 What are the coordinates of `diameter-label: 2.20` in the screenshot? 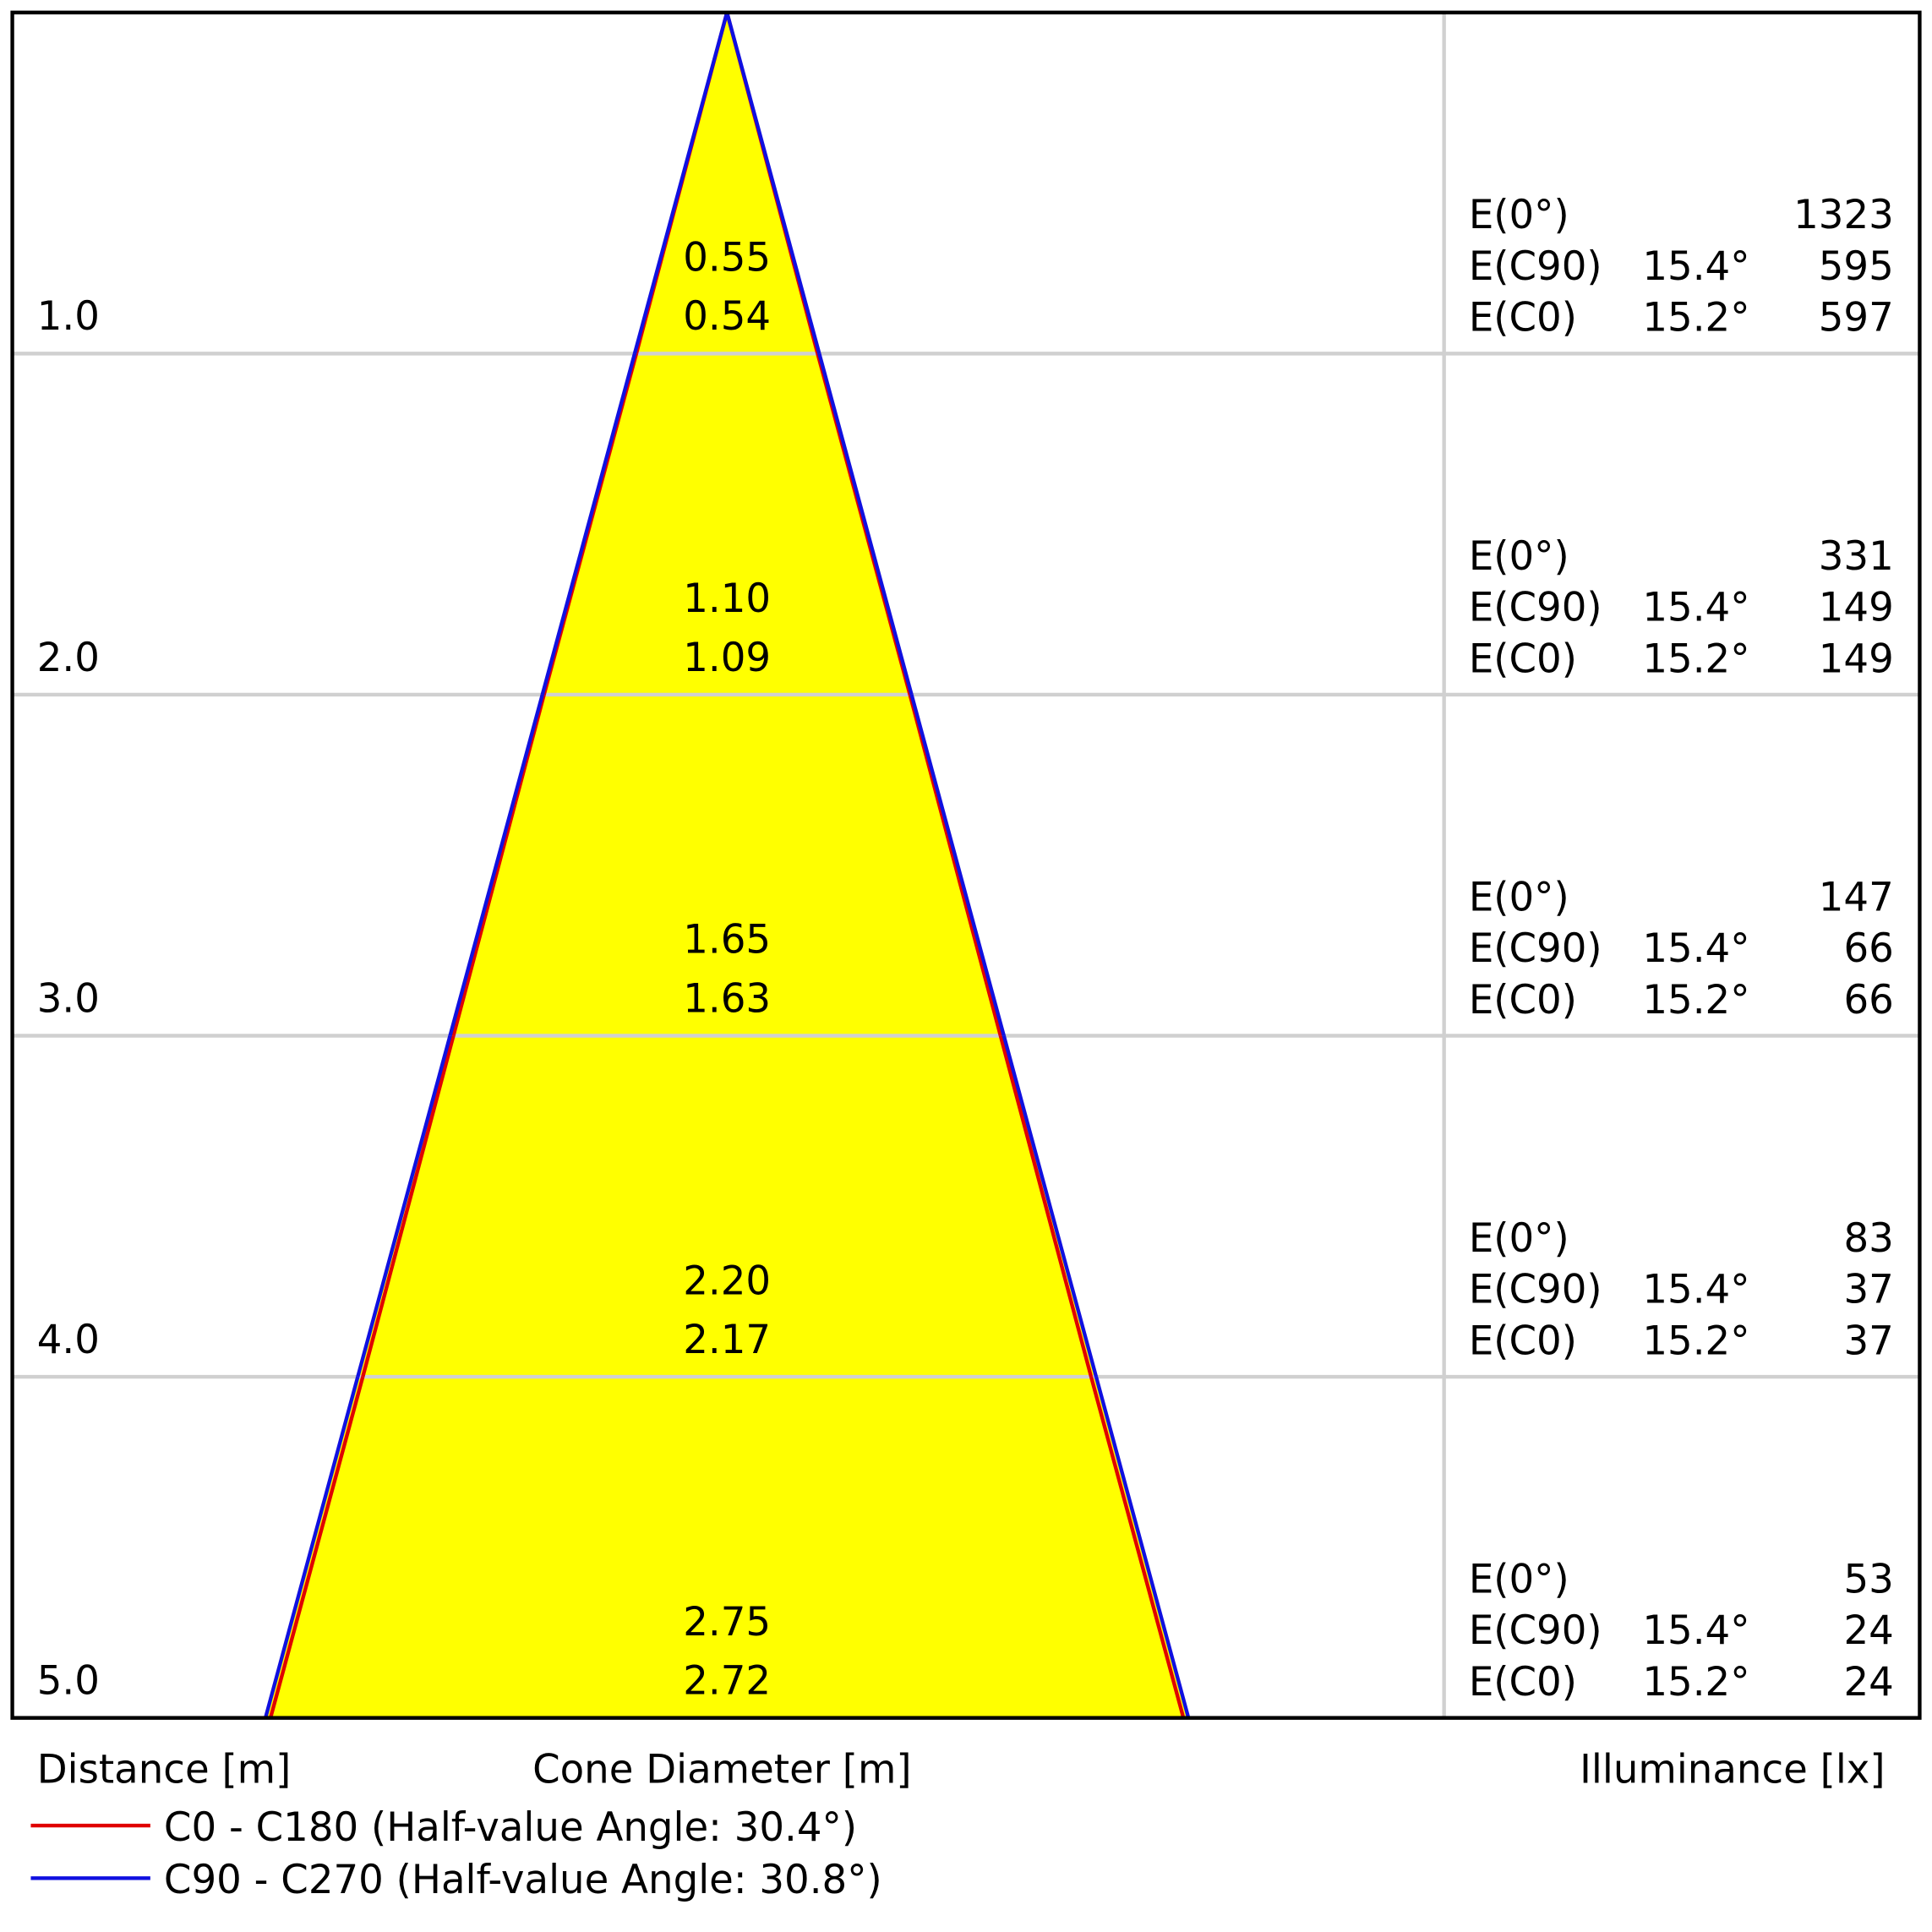 It's located at (727, 1281).